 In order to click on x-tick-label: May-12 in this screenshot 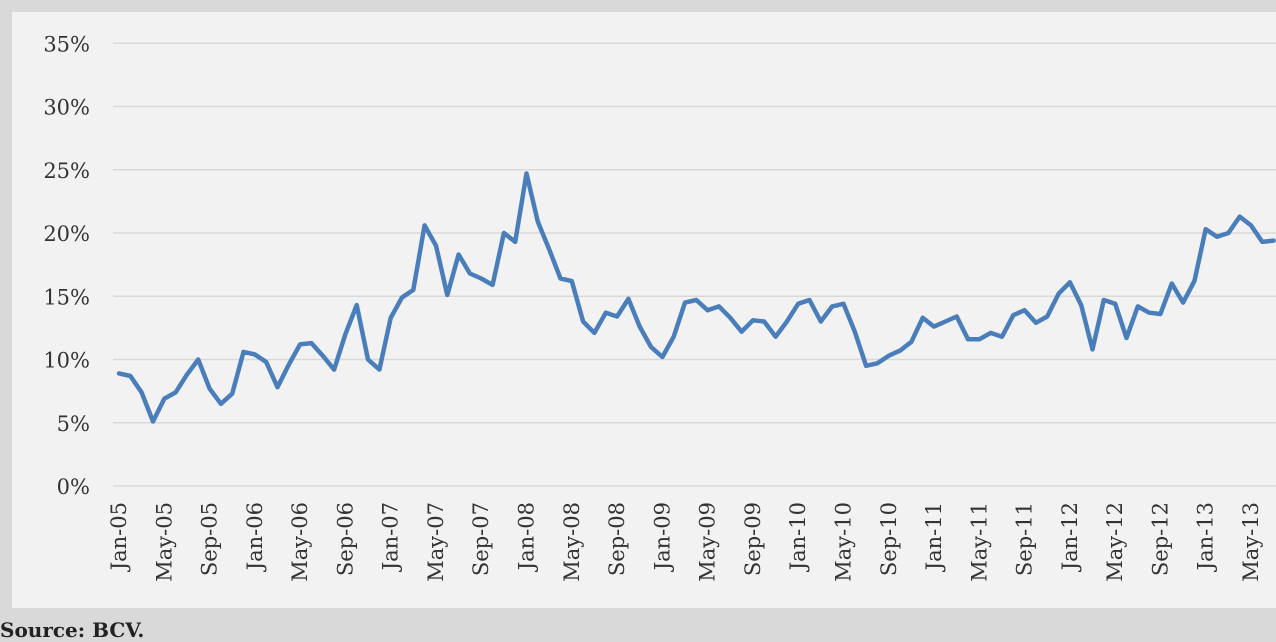, I will do `click(1115, 542)`.